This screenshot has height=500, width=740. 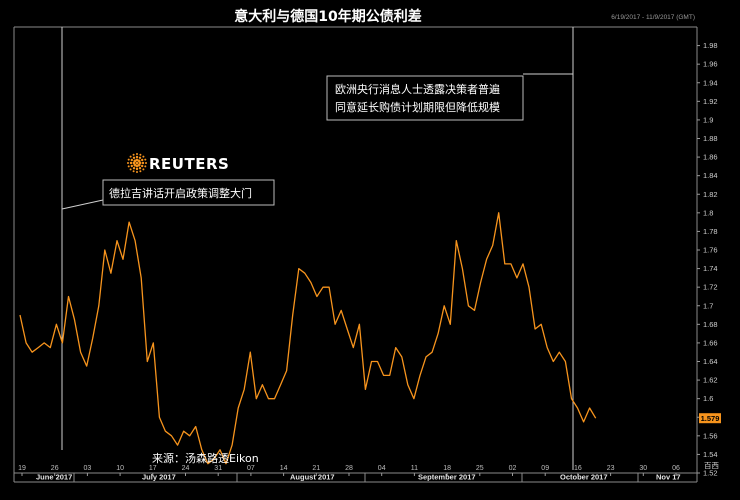 I want to click on x-tick-label: 18, so click(x=447, y=468).